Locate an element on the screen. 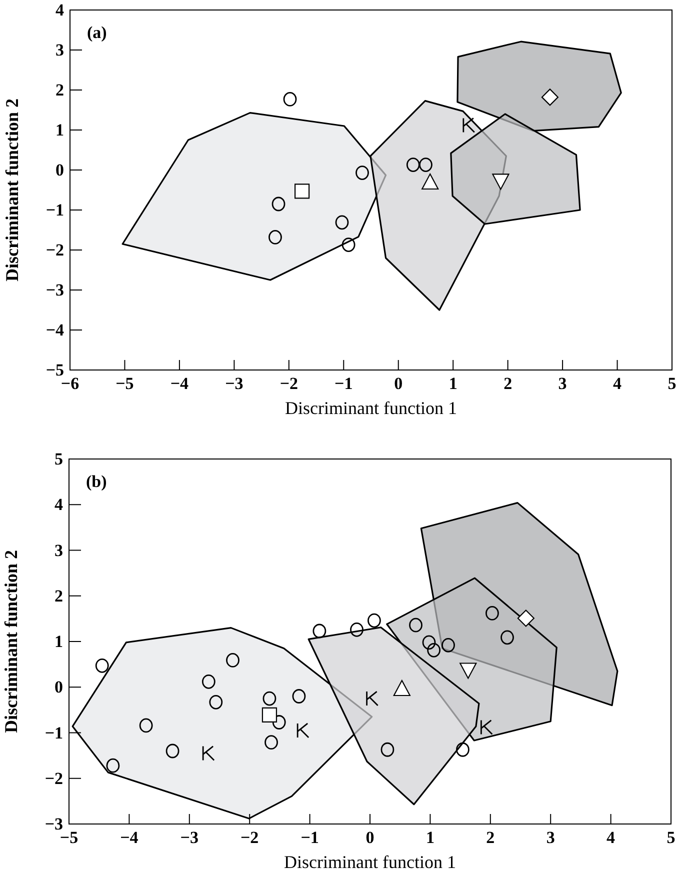 Image resolution: width=677 pixels, height=882 pixels. x-tick-label: −5 is located at coordinates (125, 383).